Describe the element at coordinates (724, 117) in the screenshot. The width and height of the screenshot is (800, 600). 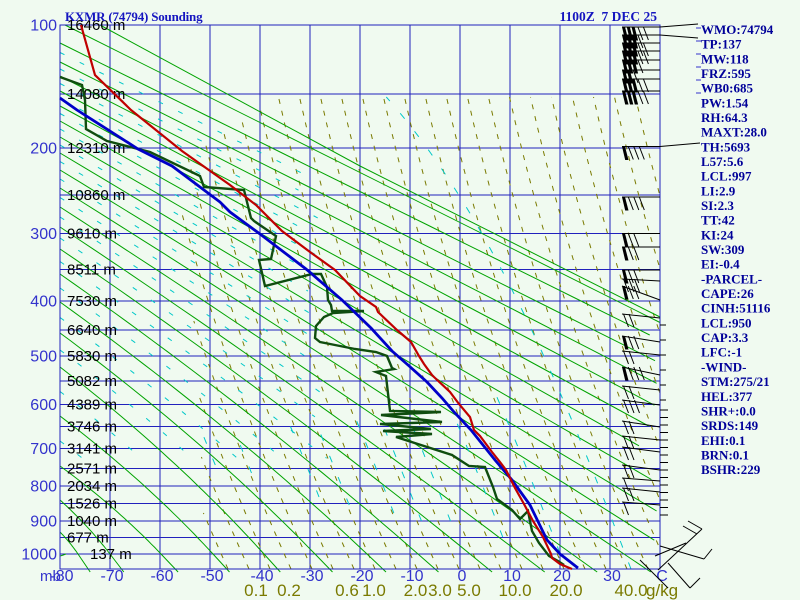
I see `svg-text: RH:64.3` at that location.